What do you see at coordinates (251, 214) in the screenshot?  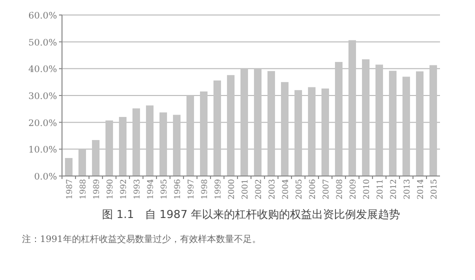 I see `text: 图 1.1 自 1987 年以来的杠杆收购的权益出资比例发展趋势` at bounding box center [251, 214].